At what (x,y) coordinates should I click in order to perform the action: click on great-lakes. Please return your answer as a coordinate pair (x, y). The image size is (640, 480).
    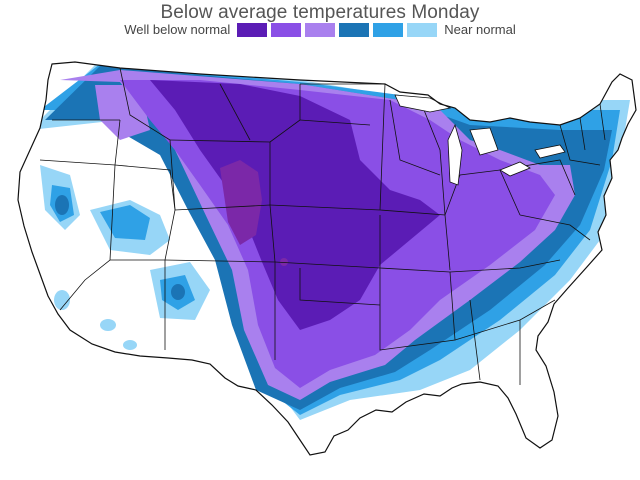
    Looking at the image, I should click on (480, 140).